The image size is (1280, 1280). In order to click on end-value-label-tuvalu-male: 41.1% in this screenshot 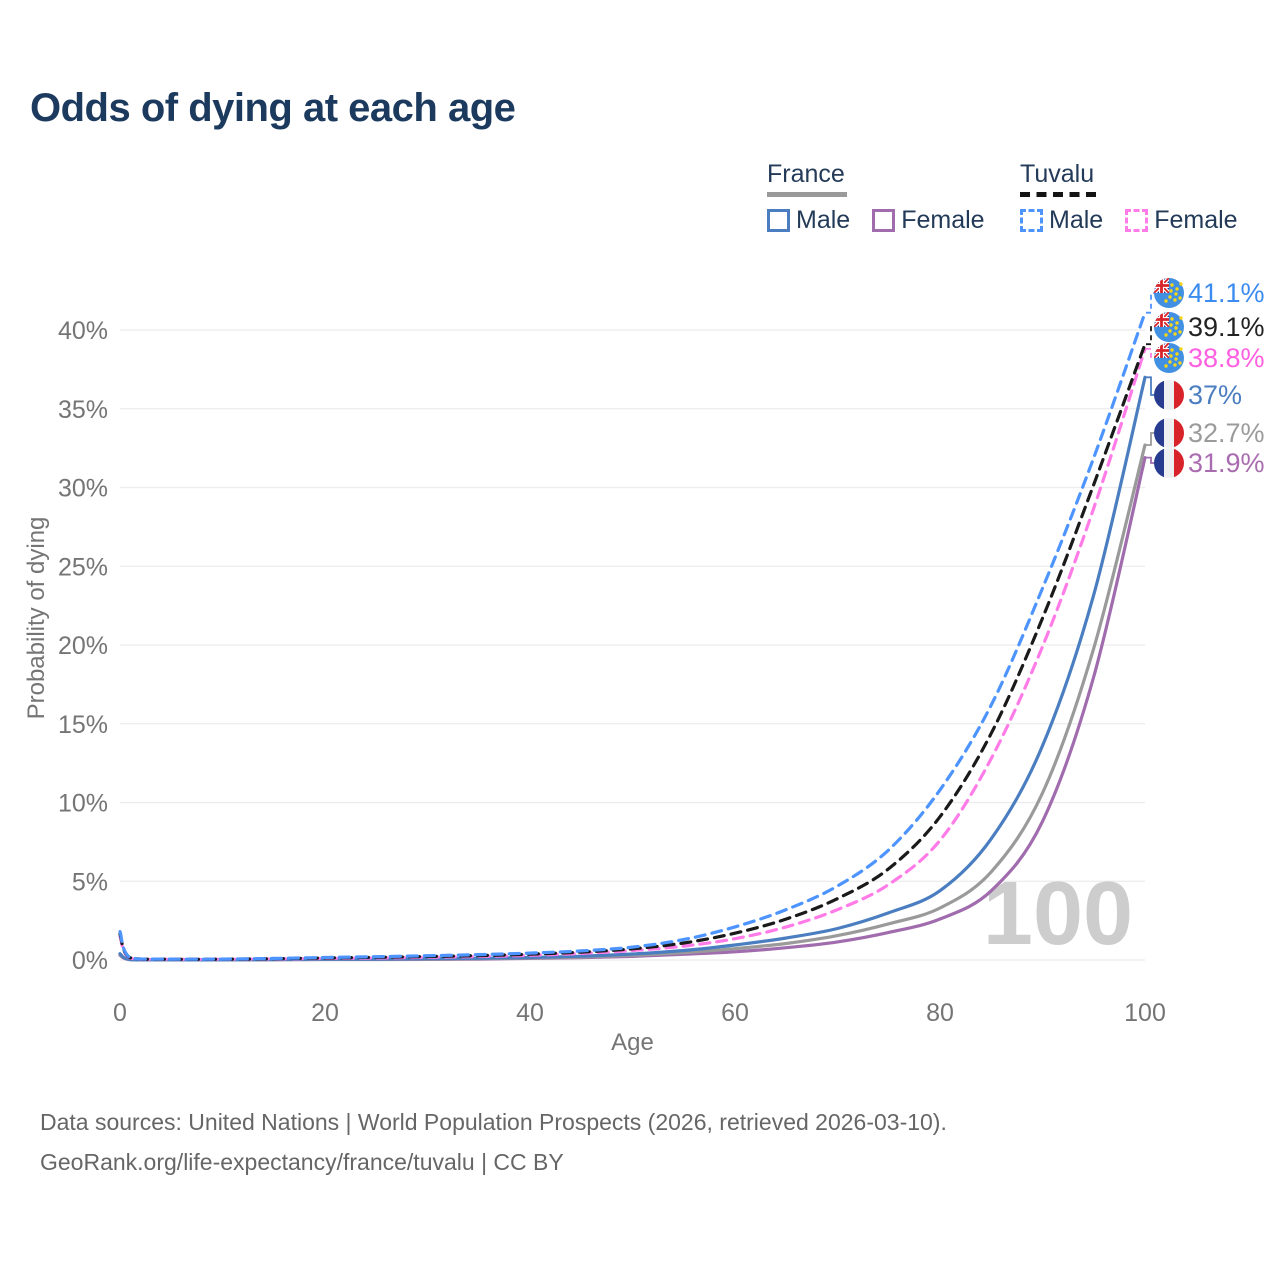, I will do `click(1226, 293)`.